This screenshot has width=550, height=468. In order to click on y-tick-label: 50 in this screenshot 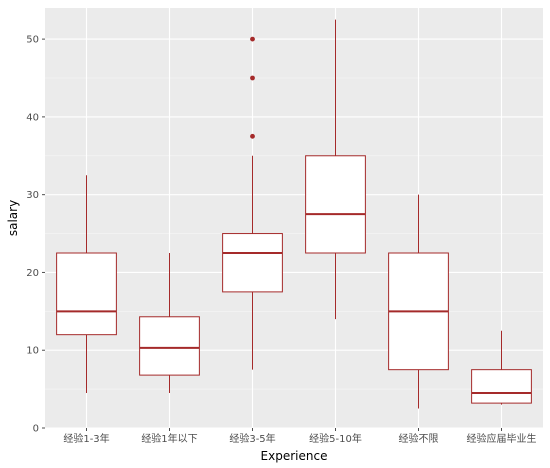, I will do `click(32, 40)`.